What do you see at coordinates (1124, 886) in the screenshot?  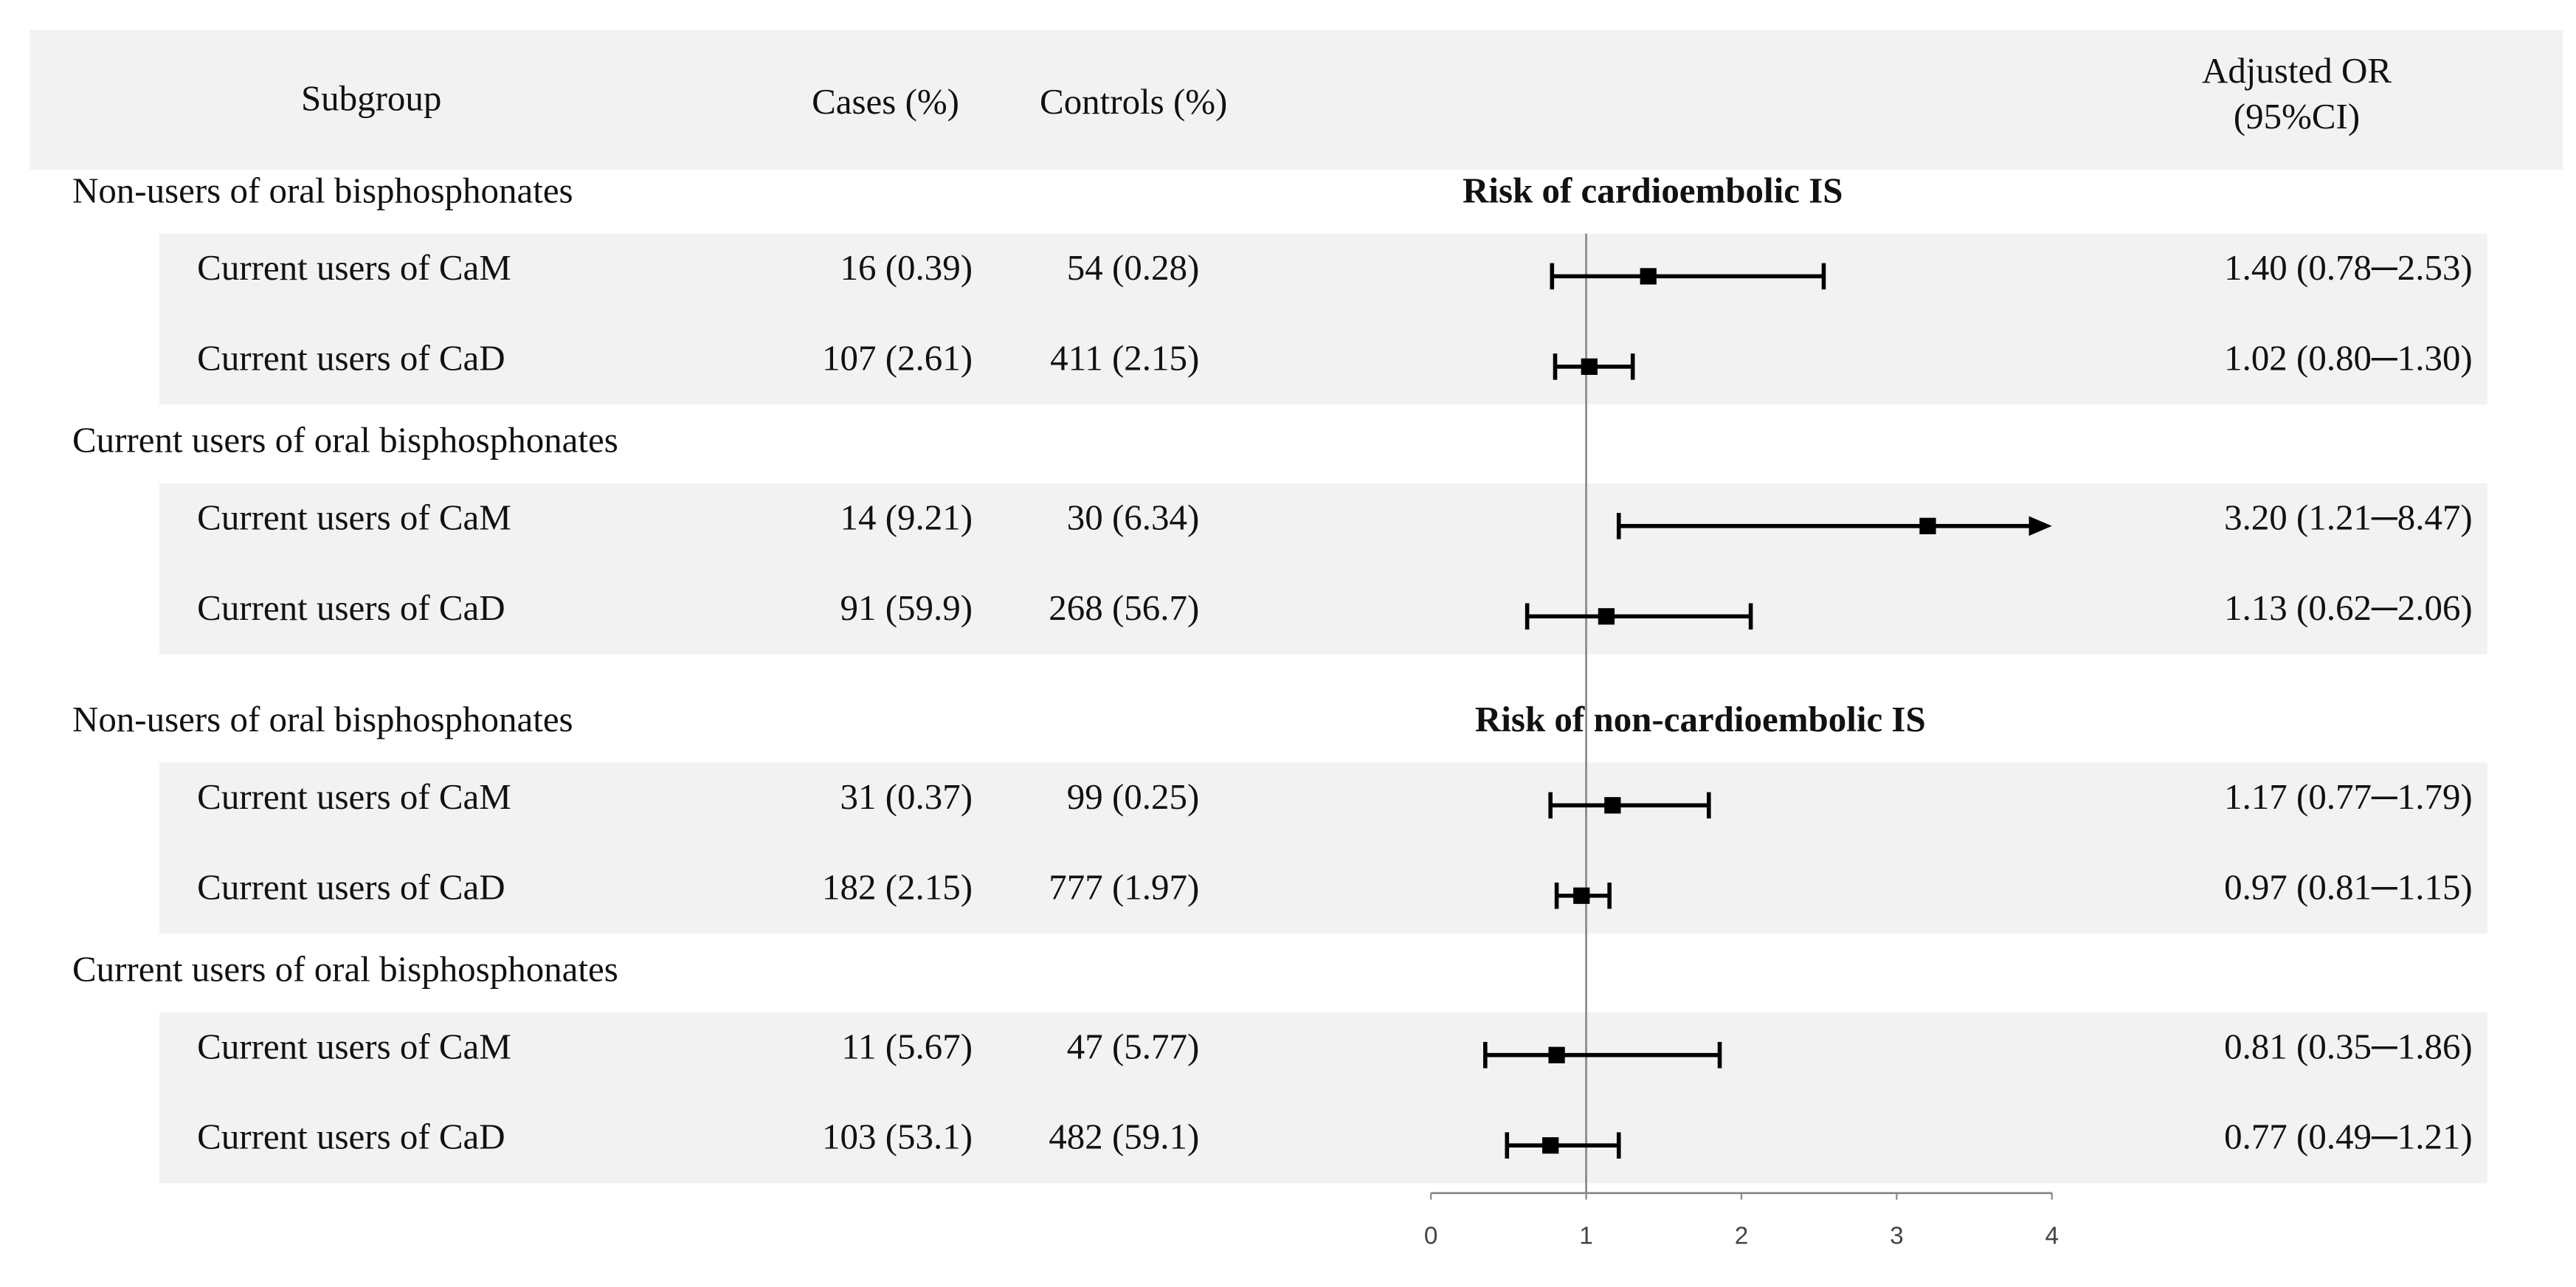 I see `controls: 777 (1.97)` at bounding box center [1124, 886].